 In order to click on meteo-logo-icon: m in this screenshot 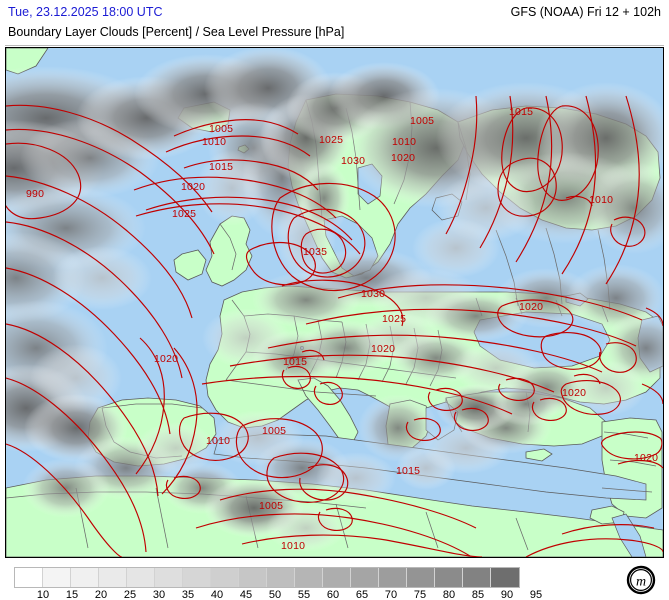, I will do `click(641, 580)`.